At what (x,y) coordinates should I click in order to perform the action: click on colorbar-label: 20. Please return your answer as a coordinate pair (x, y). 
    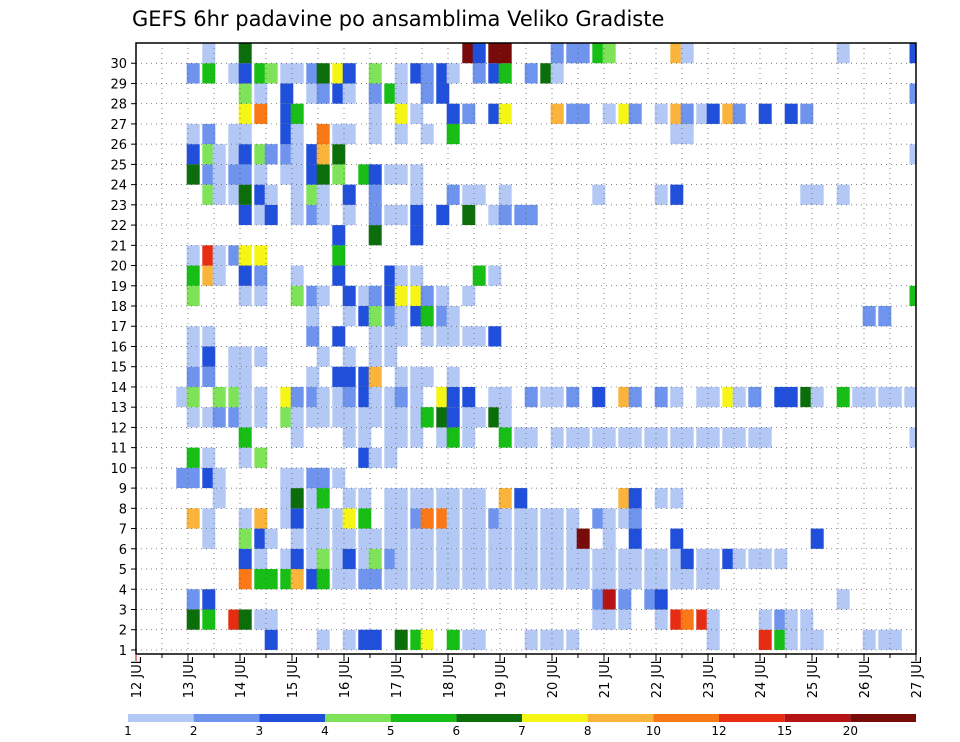
    Looking at the image, I should click on (850, 731).